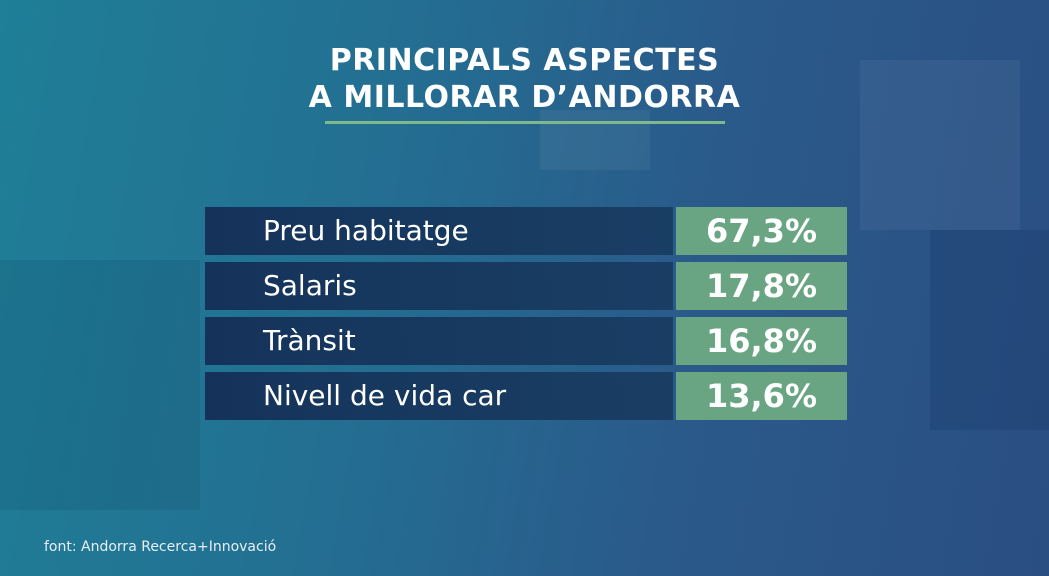  I want to click on title-underline, so click(525, 122).